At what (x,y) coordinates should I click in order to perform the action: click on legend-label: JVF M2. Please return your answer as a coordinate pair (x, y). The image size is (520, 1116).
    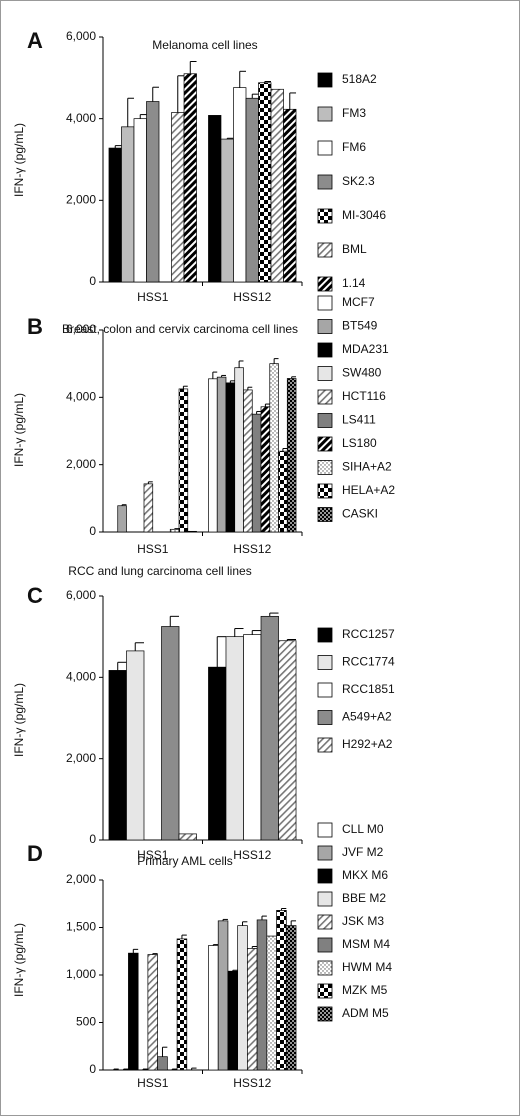
    Looking at the image, I should click on (363, 852).